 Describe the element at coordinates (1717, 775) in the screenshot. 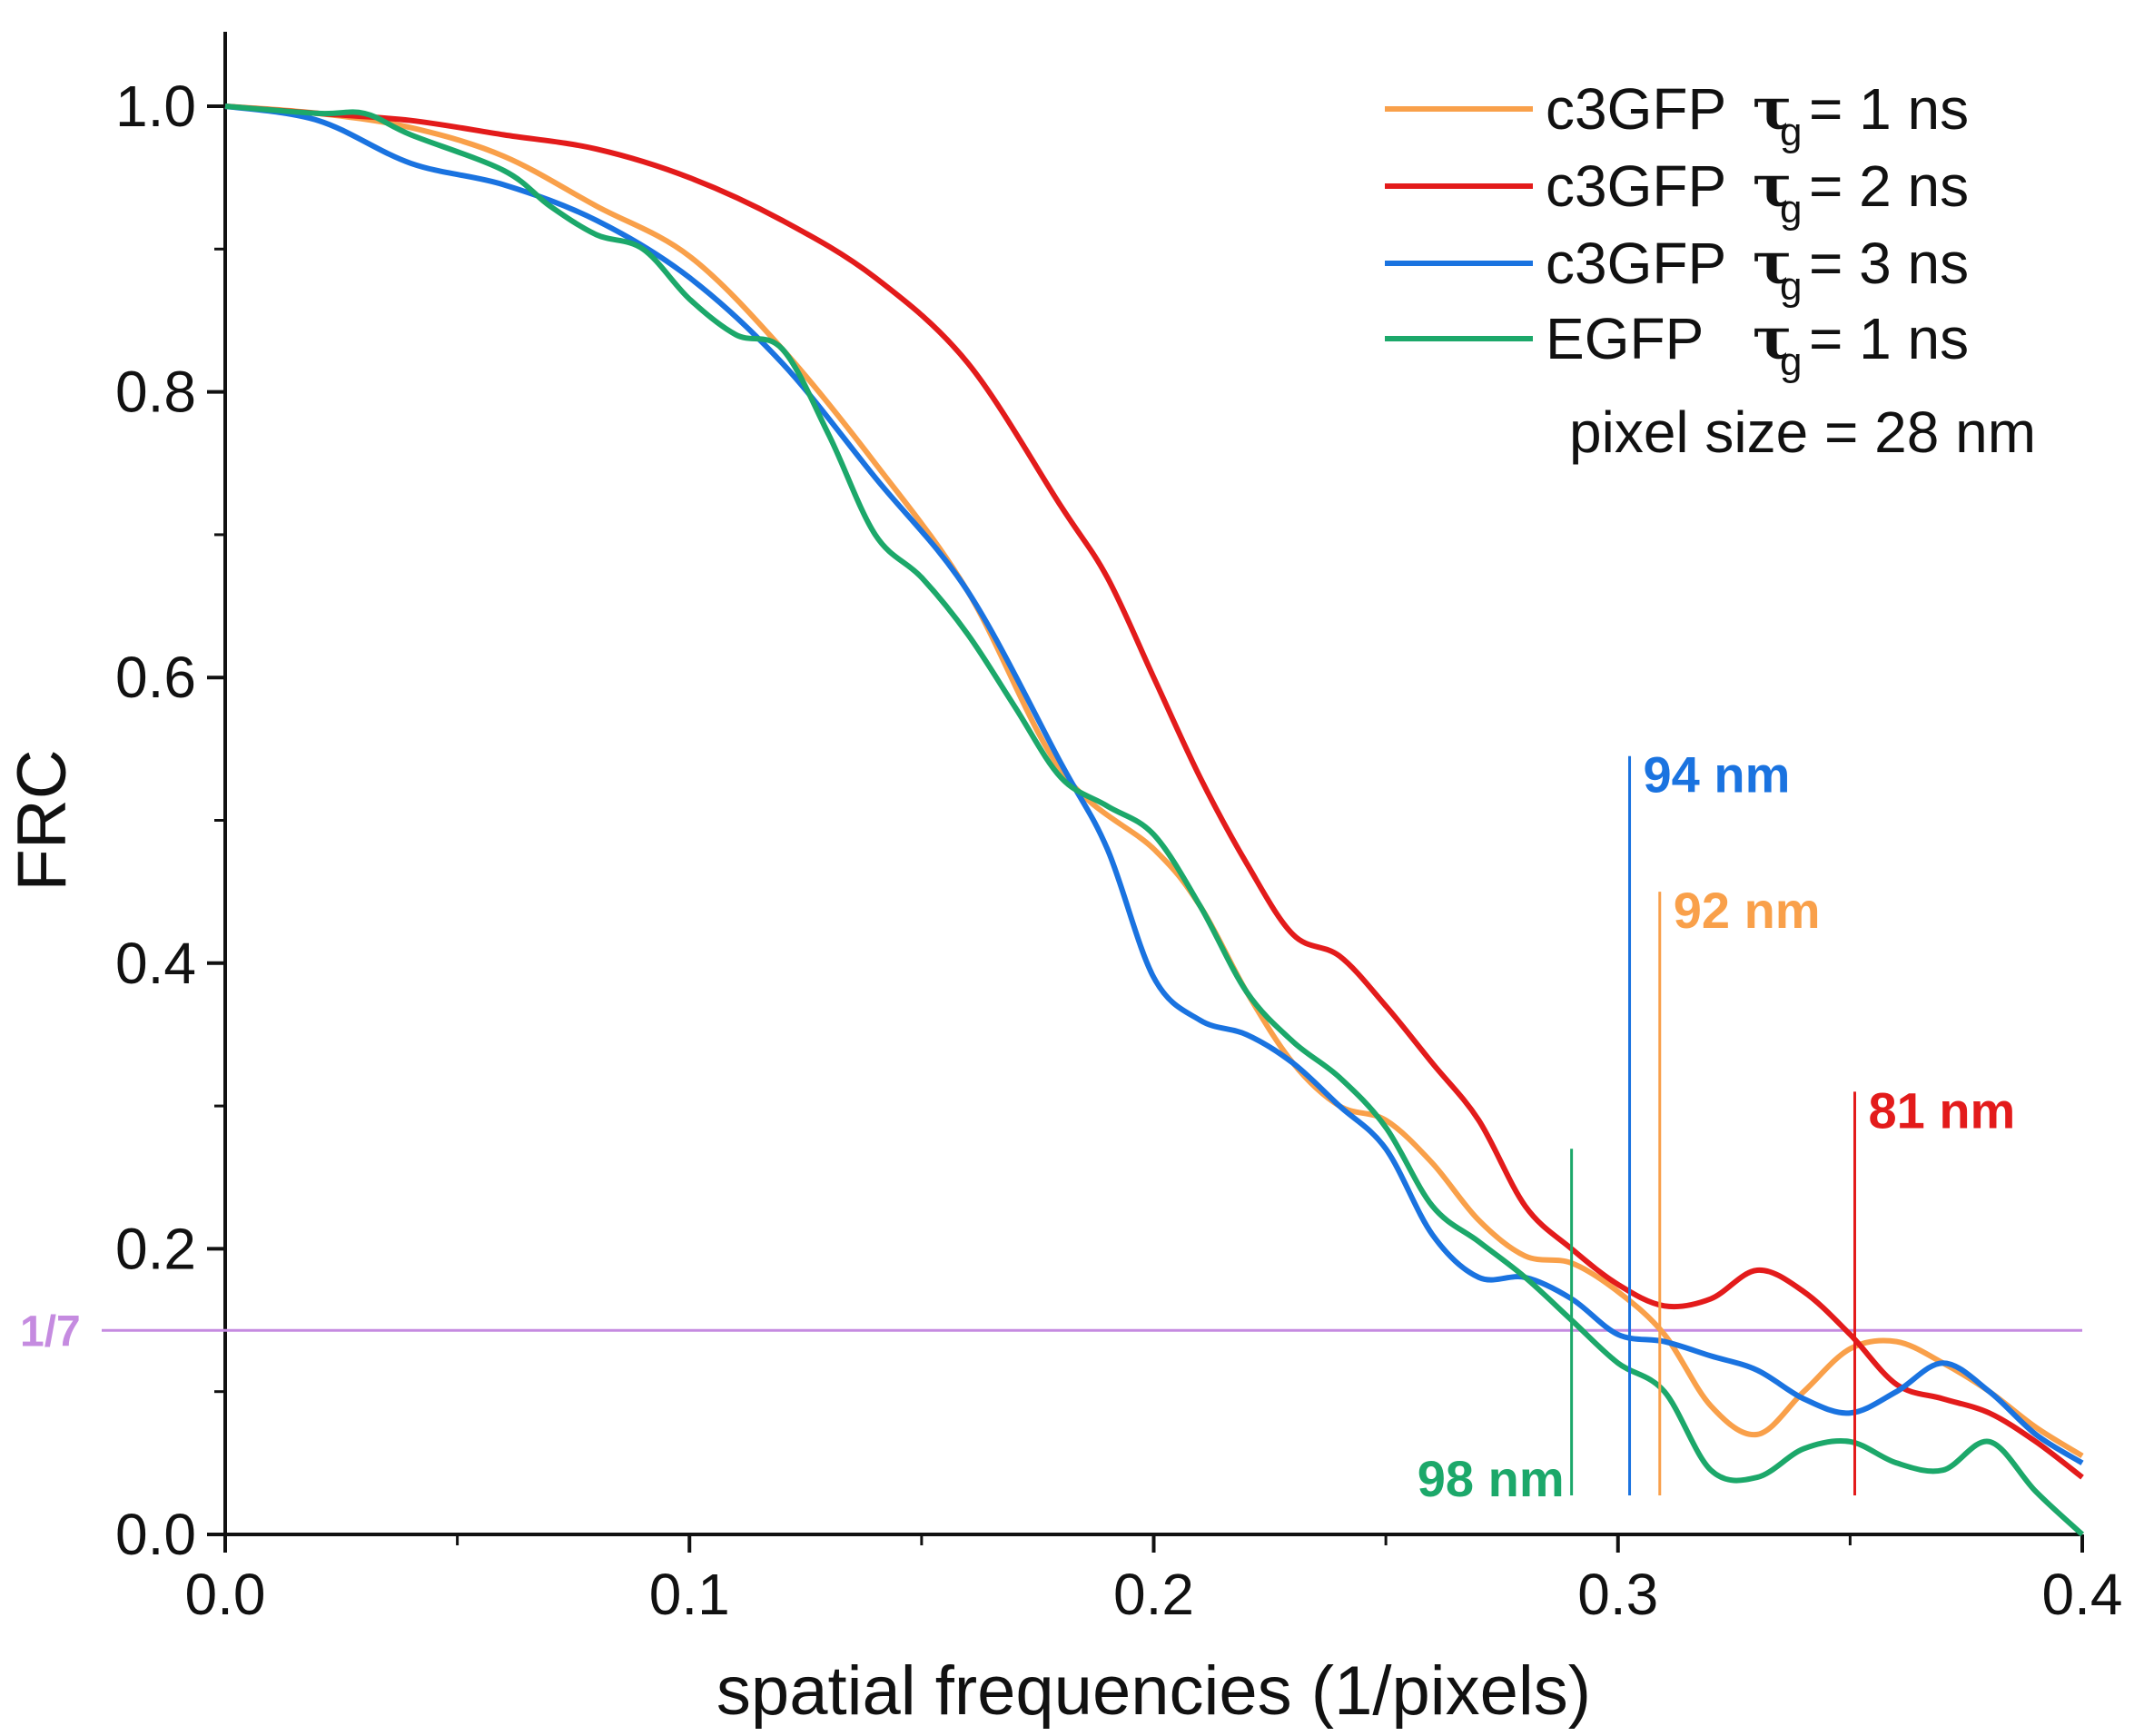

I see `resolution-label: 94 nm` at that location.